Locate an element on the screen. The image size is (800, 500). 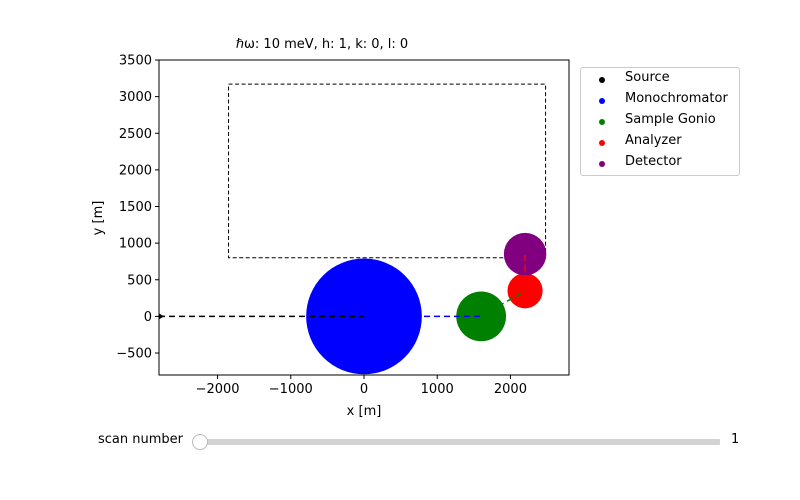
legend-marker-source is located at coordinates (602, 80).